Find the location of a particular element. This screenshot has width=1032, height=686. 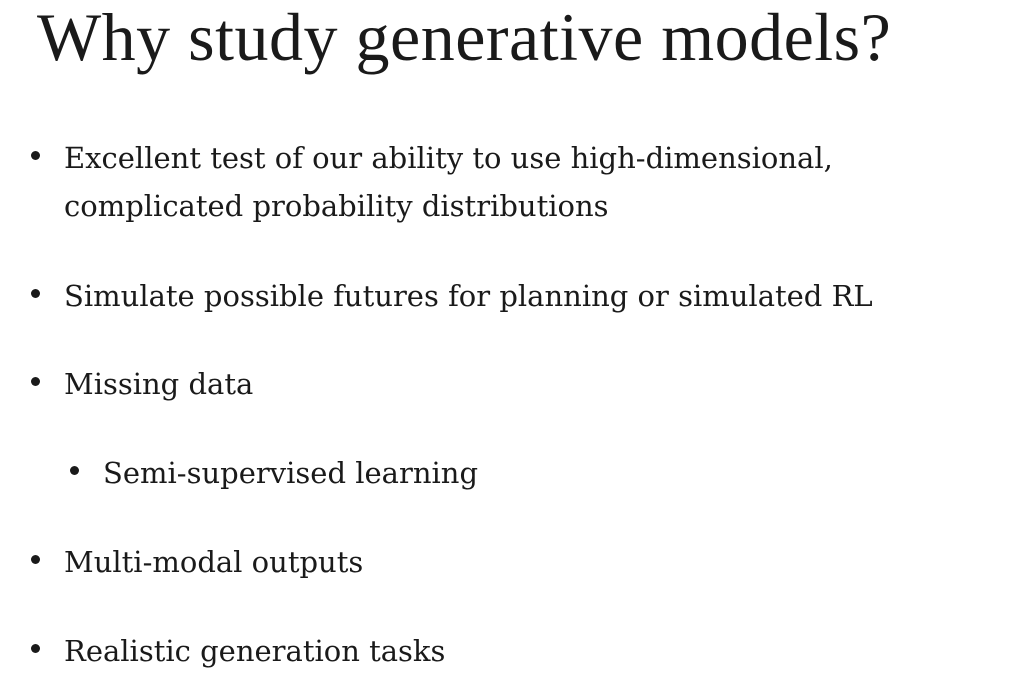

bullet-text: Semi-supervised learning is located at coordinates (291, 473).